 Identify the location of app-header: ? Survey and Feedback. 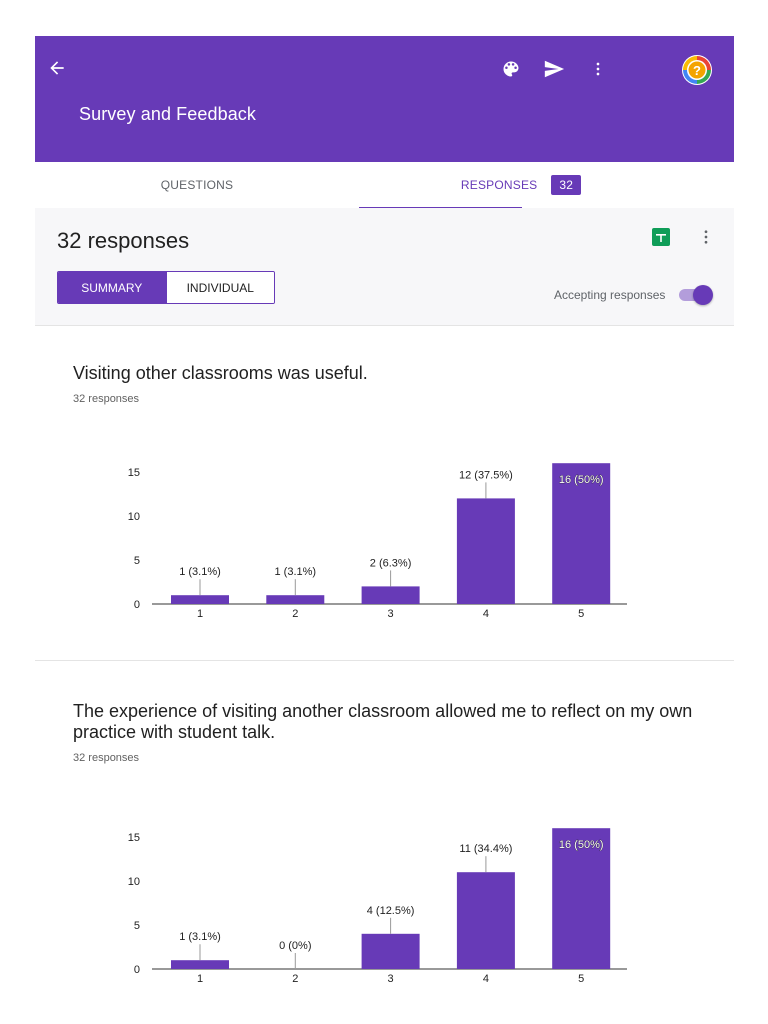
(384, 99).